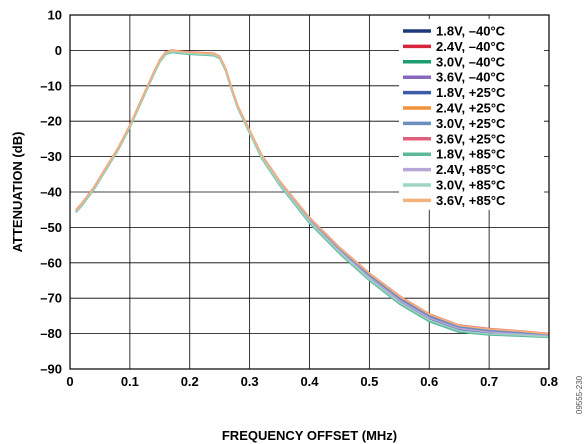  I want to click on legend-label: 1.8V, –40°C, so click(471, 31).